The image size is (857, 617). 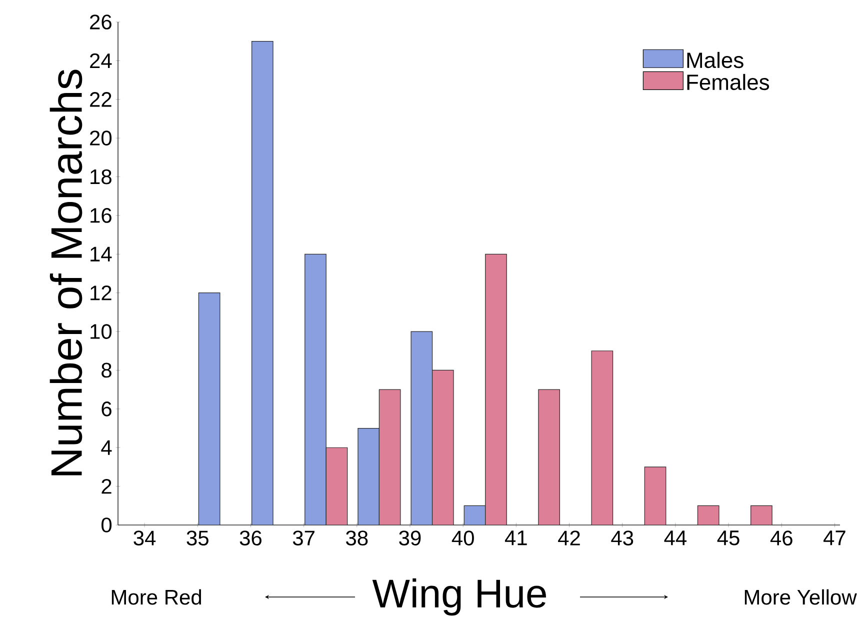 I want to click on text: More Yellow, so click(x=800, y=597).